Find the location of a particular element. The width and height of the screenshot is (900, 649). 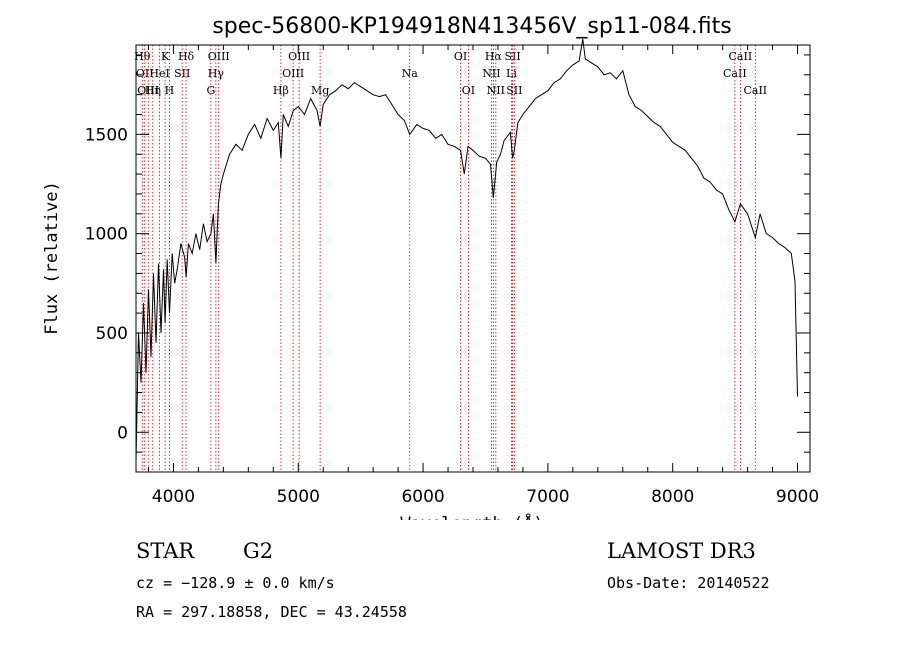

observation-date: Obs-Date: 20140522 is located at coordinates (688, 583).